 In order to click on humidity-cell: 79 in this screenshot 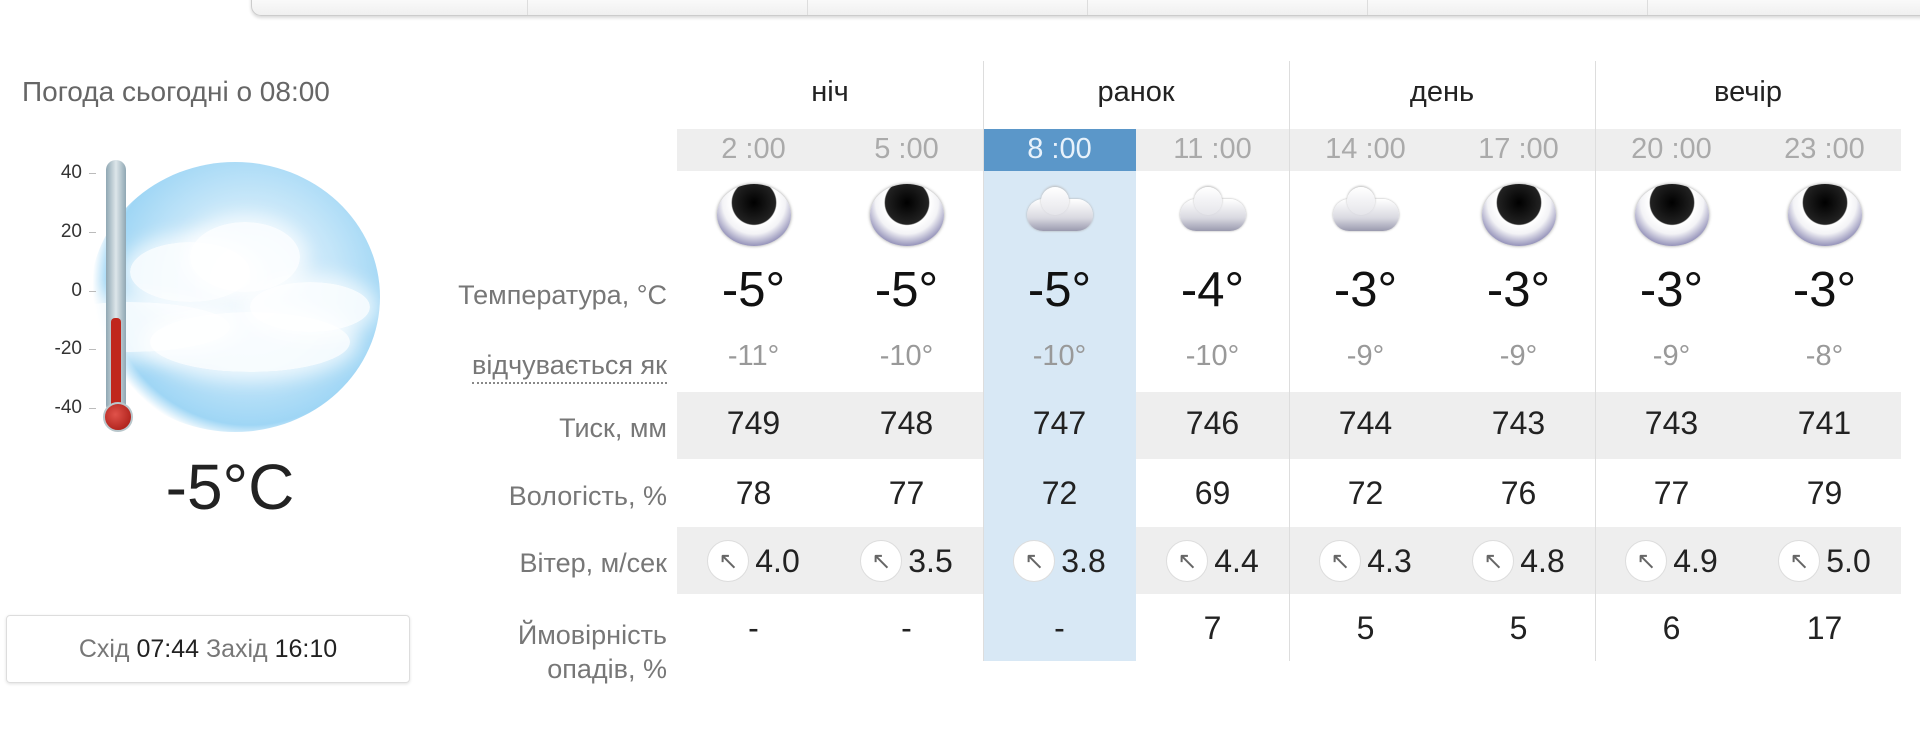, I will do `click(1824, 493)`.